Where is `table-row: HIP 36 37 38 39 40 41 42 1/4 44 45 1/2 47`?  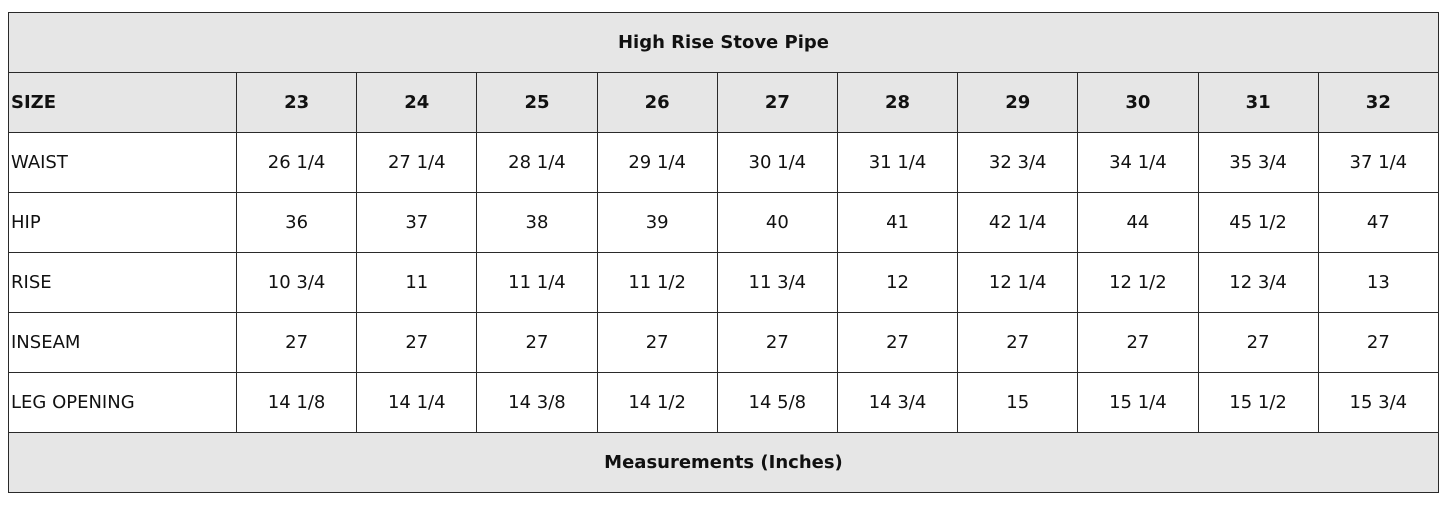
table-row: HIP 36 37 38 39 40 41 42 1/4 44 45 1/2 47 is located at coordinates (723, 222).